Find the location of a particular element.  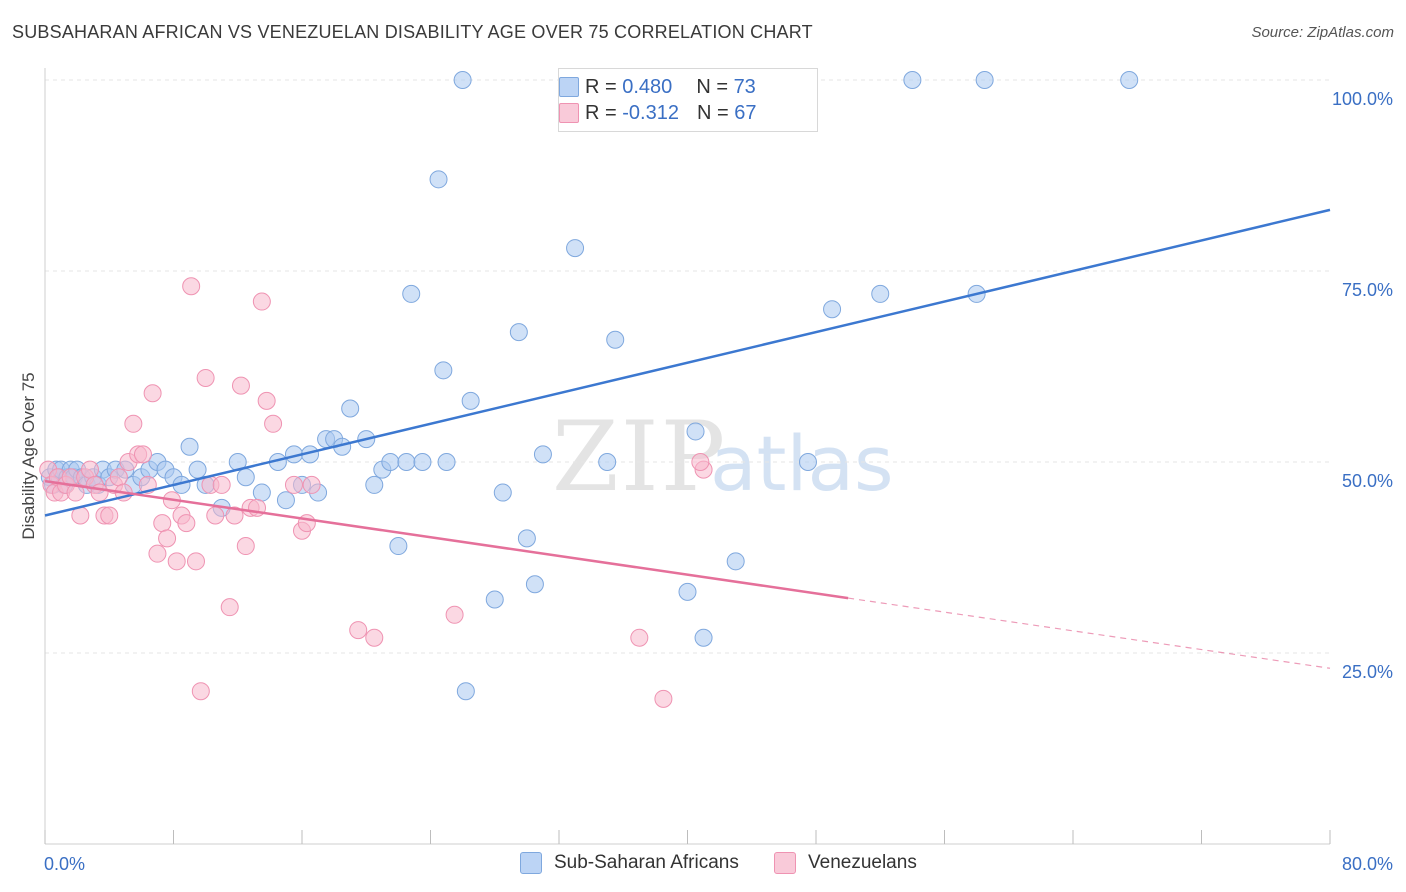

source-label: Source: ZipAtlas.com is located at coordinates (1322, 32).